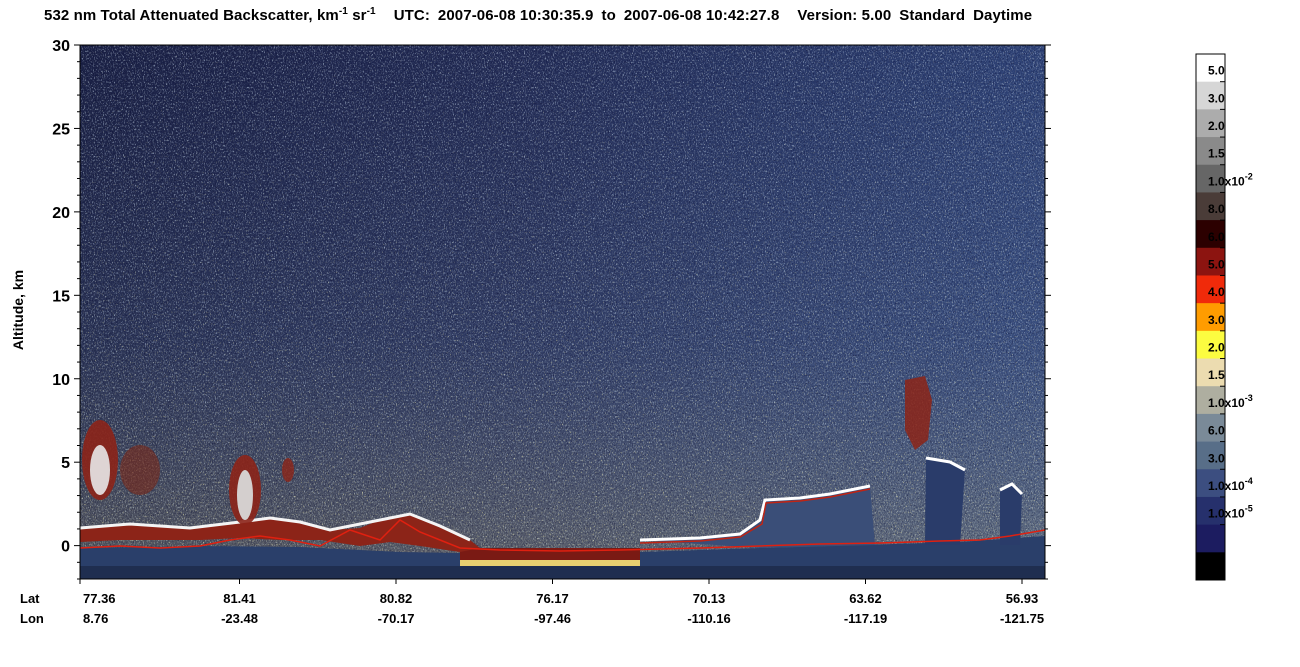 The height and width of the screenshot is (667, 1300). I want to click on title-unit-exp-2: -1, so click(371, 11).